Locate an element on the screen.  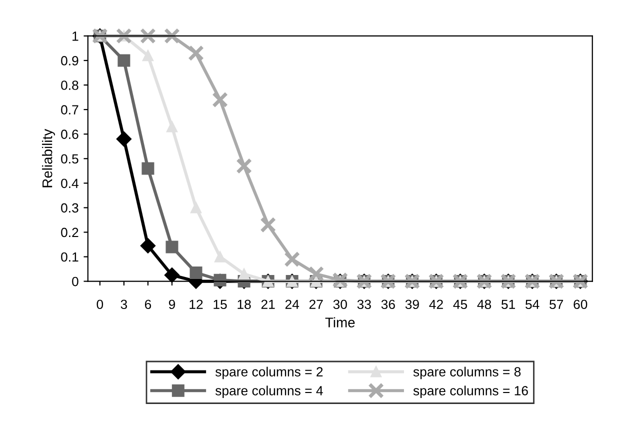
legend-label: spare columns = 16 is located at coordinates (470, 392).